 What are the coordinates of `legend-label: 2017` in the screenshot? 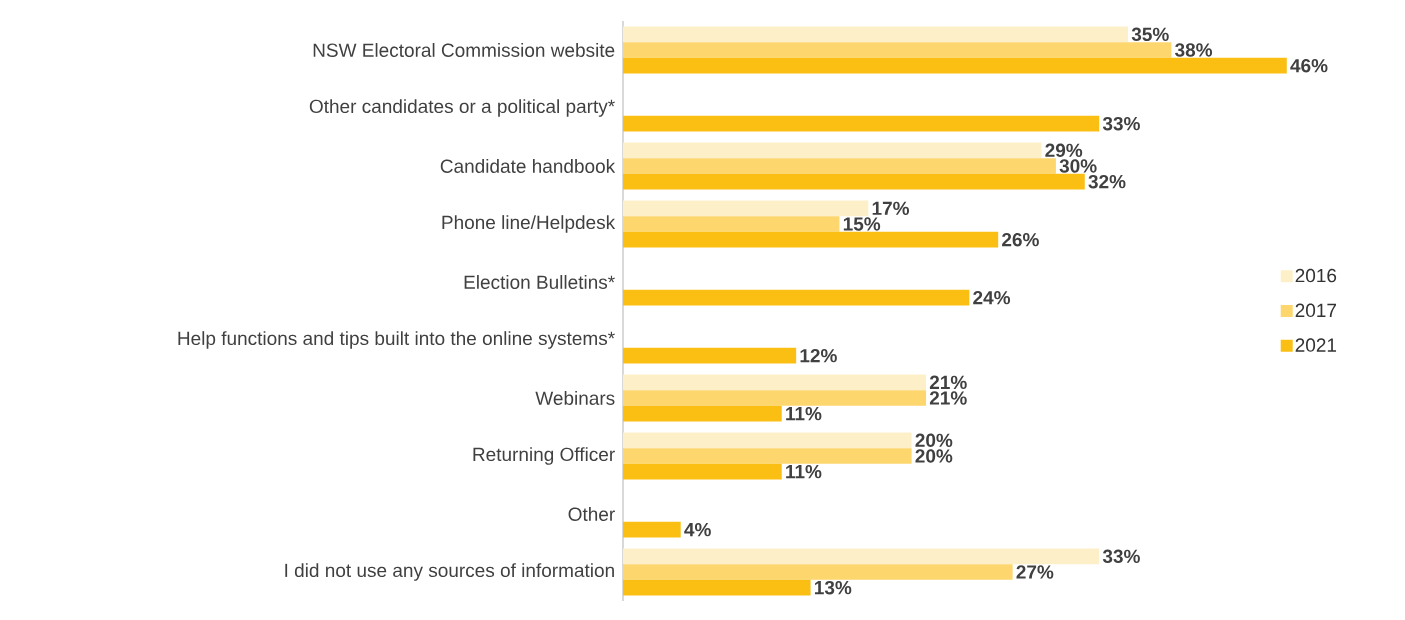 It's located at (1316, 310).